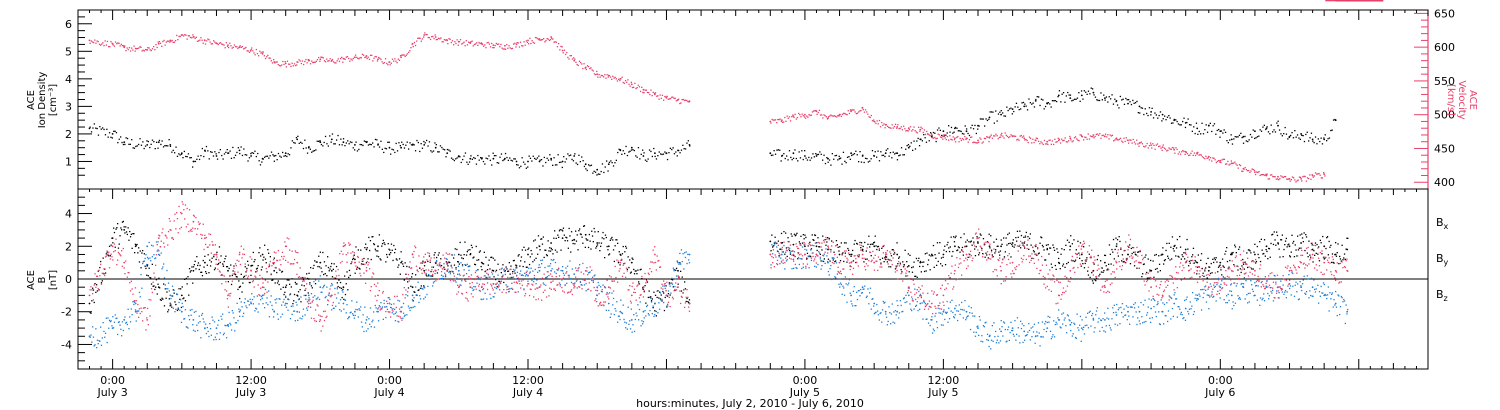 The image size is (1500, 410). What do you see at coordinates (68, 79) in the screenshot?
I see `left-ytick-label: 4` at bounding box center [68, 79].